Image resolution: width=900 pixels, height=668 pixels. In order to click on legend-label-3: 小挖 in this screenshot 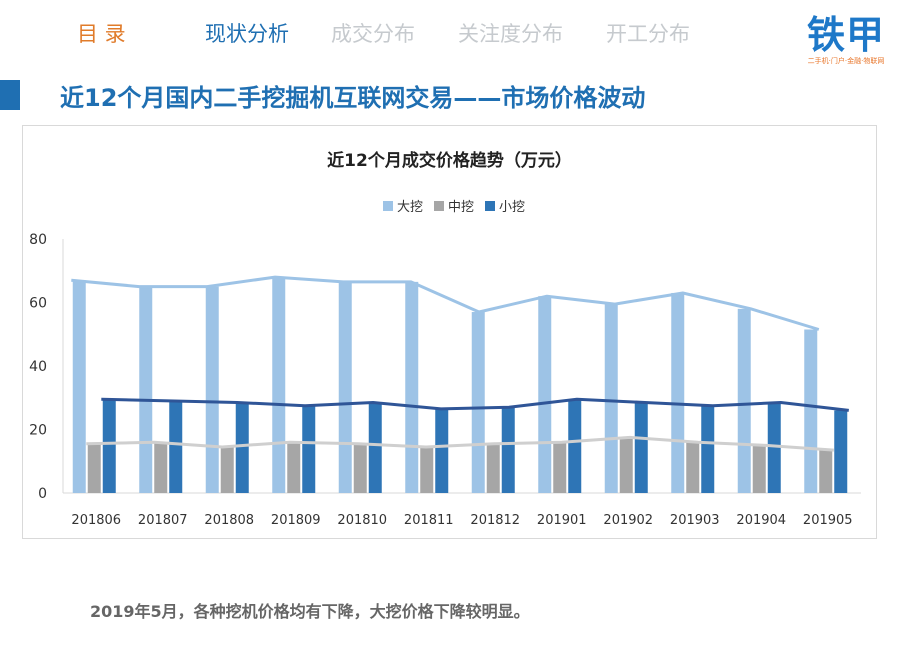, I will do `click(512, 207)`.